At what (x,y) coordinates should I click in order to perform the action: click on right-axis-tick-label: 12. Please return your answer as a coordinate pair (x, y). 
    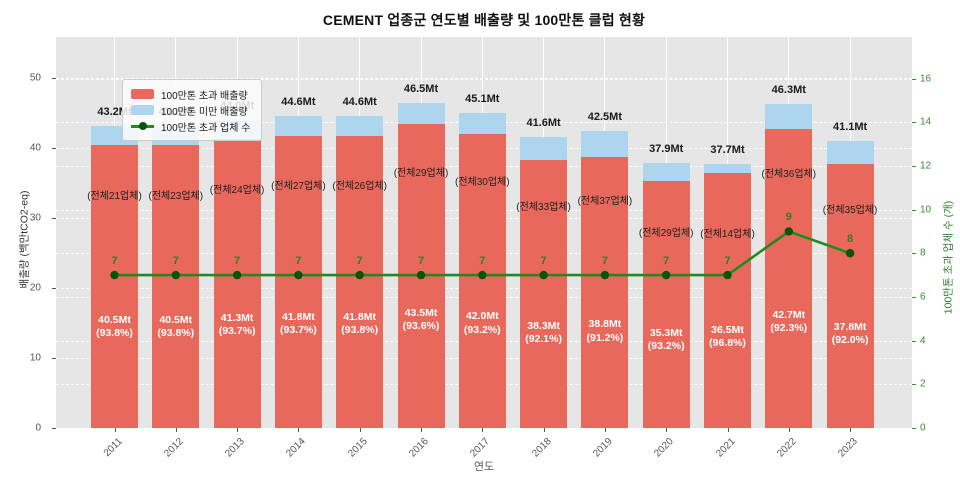
    Looking at the image, I should click on (926, 166).